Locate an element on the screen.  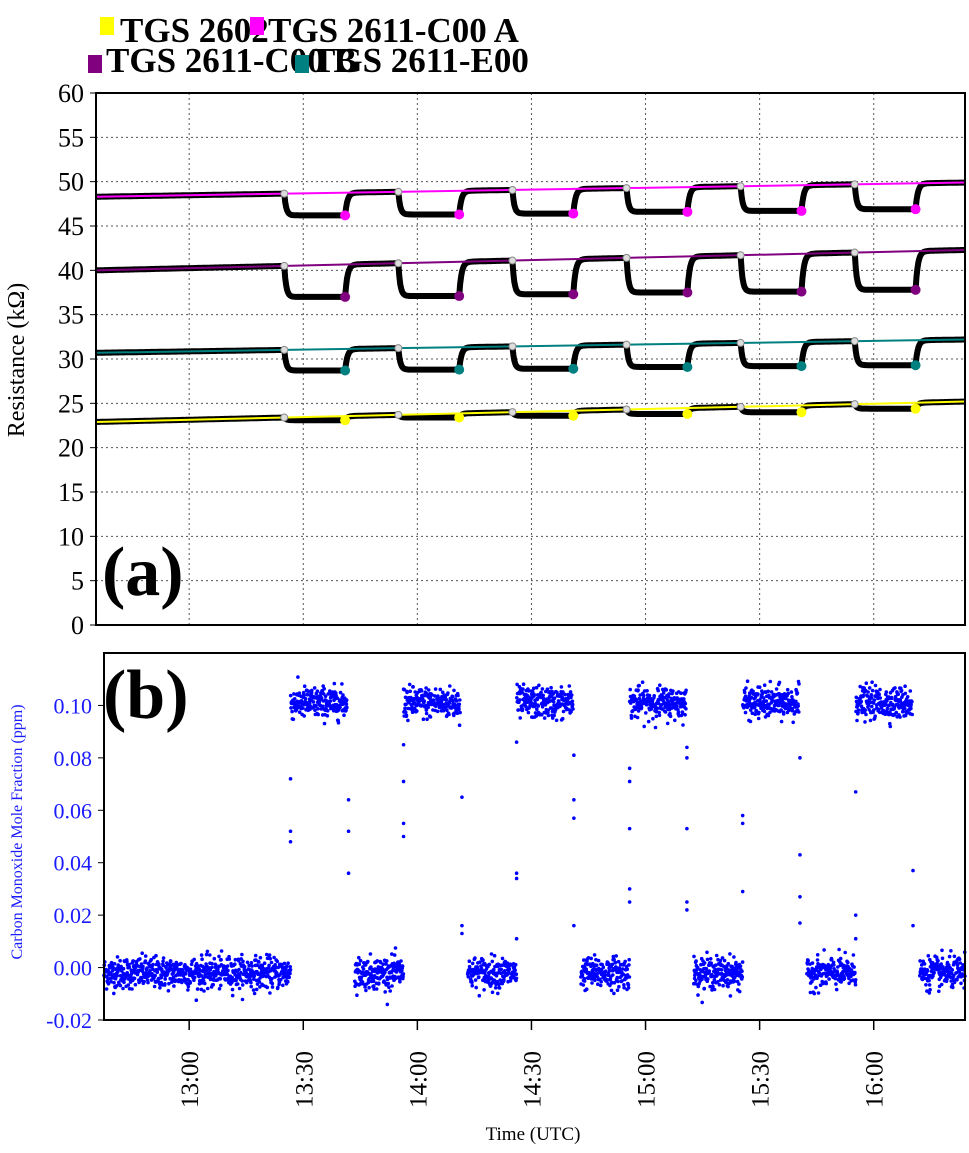
dip-point-tgs-2611-e00 is located at coordinates (345, 370).